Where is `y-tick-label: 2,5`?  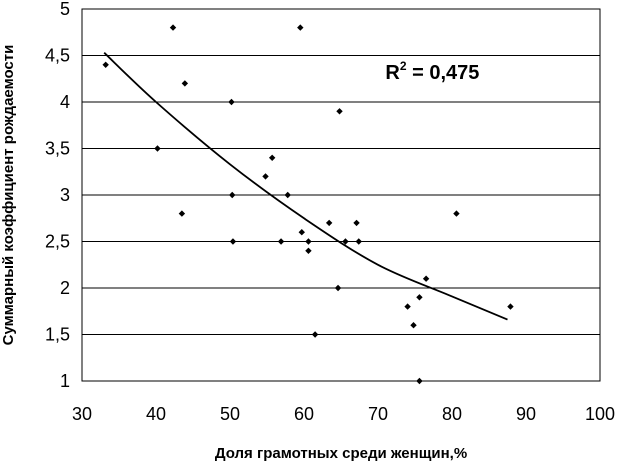
y-tick-label: 2,5 is located at coordinates (57, 242).